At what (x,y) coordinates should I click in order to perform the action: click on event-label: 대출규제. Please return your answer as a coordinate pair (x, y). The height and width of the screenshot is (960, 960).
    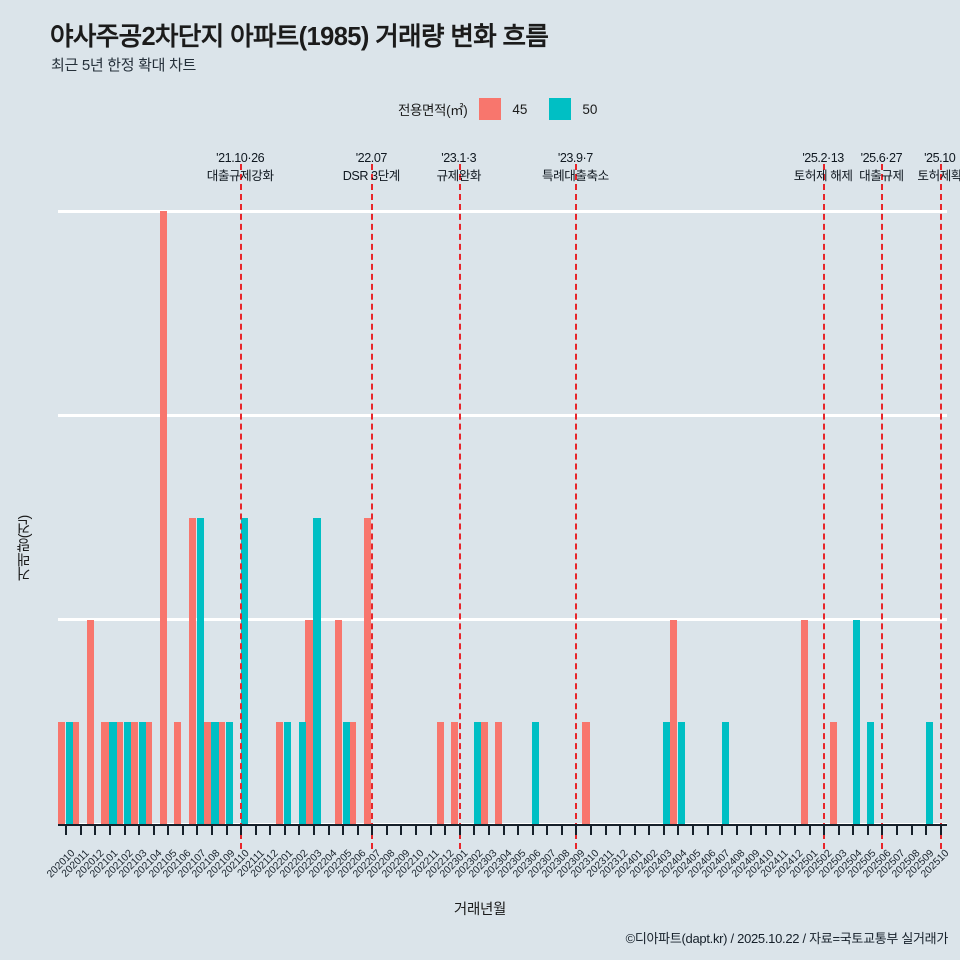
    Looking at the image, I should click on (881, 176).